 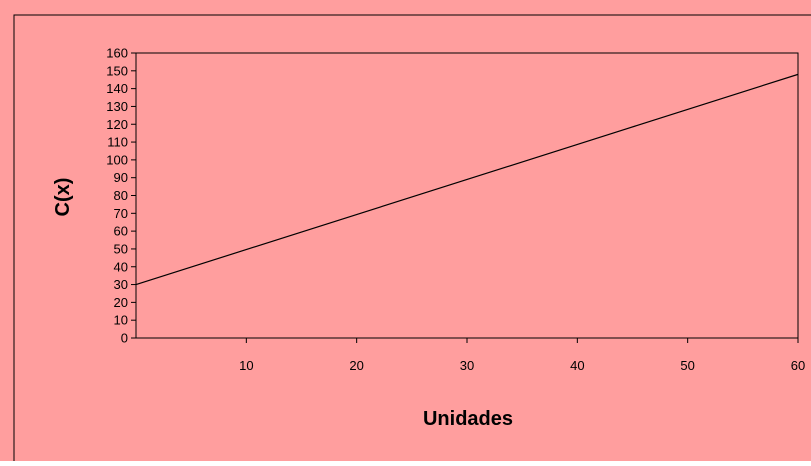 I want to click on y-tick-label: 40, so click(x=121, y=266).